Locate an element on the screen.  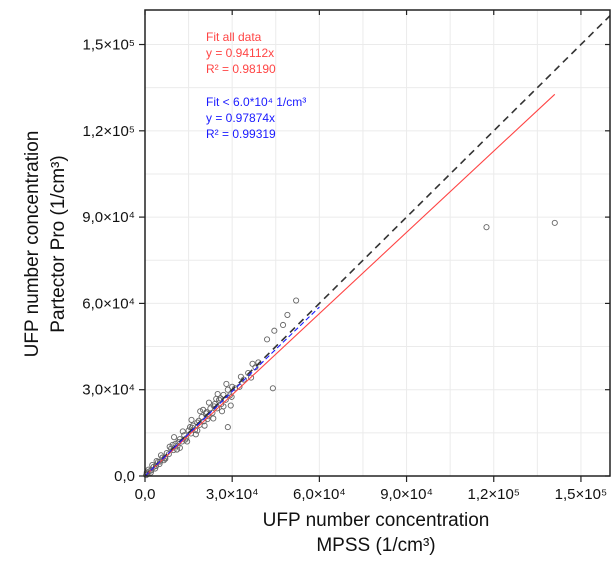
fit-low-label: Fit < 6.0*10⁴ 1/cm³ is located at coordinates (256, 102).